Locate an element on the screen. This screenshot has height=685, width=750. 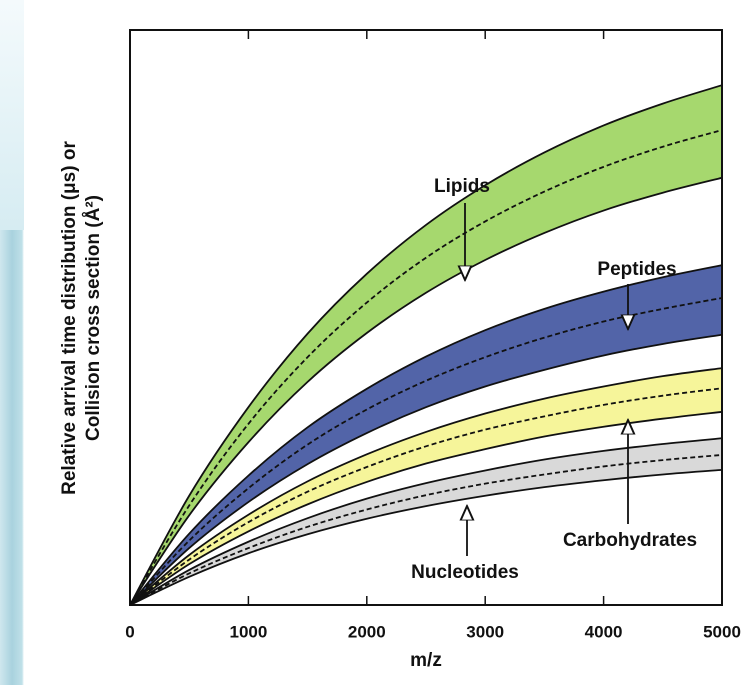
x-tick-label: 0 is located at coordinates (129, 631).